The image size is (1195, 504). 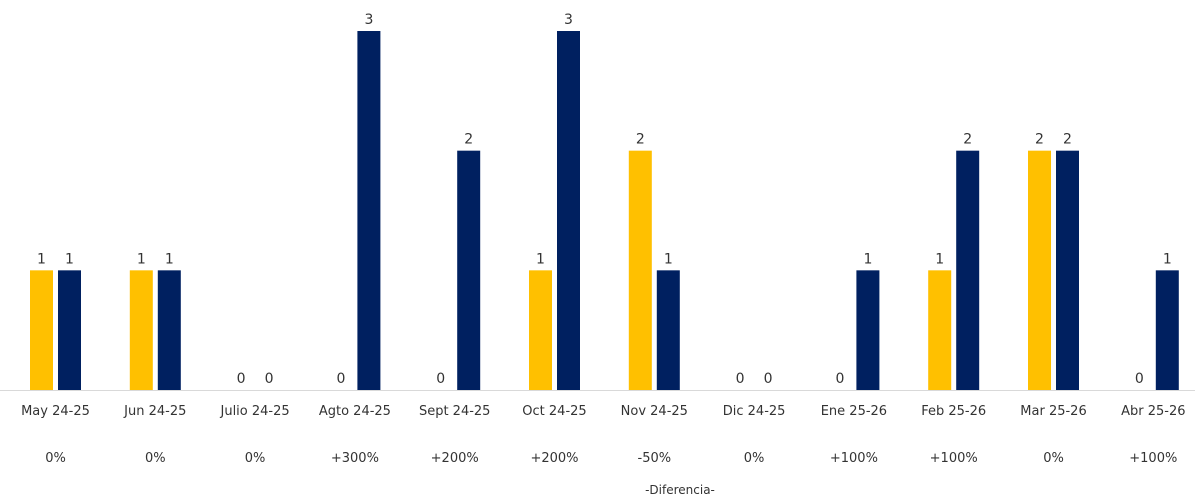 I want to click on category-label-5: Oct 24-25, so click(x=554, y=411).